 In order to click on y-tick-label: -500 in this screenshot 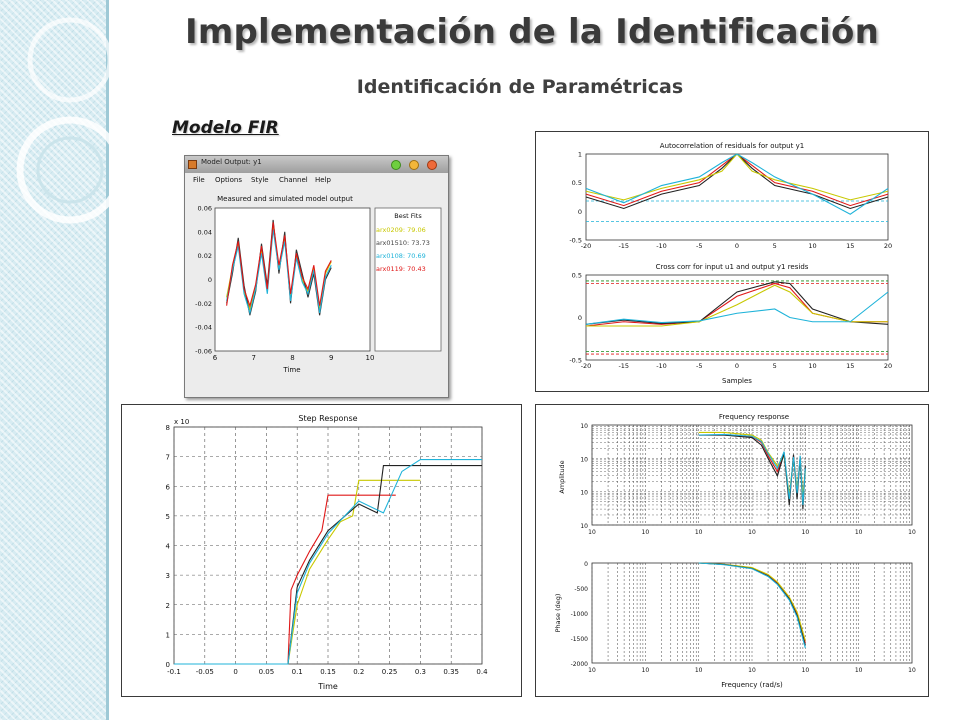, I will do `click(581, 589)`.